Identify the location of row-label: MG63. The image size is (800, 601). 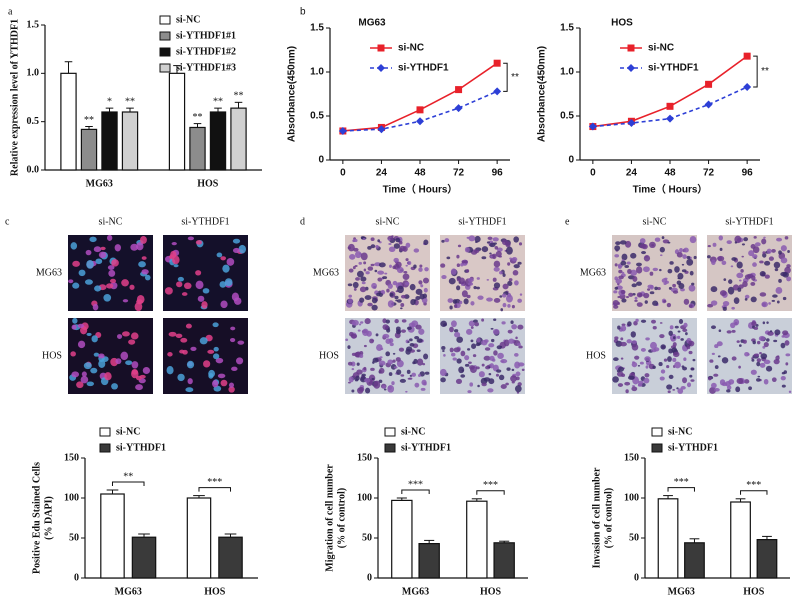
(49, 272).